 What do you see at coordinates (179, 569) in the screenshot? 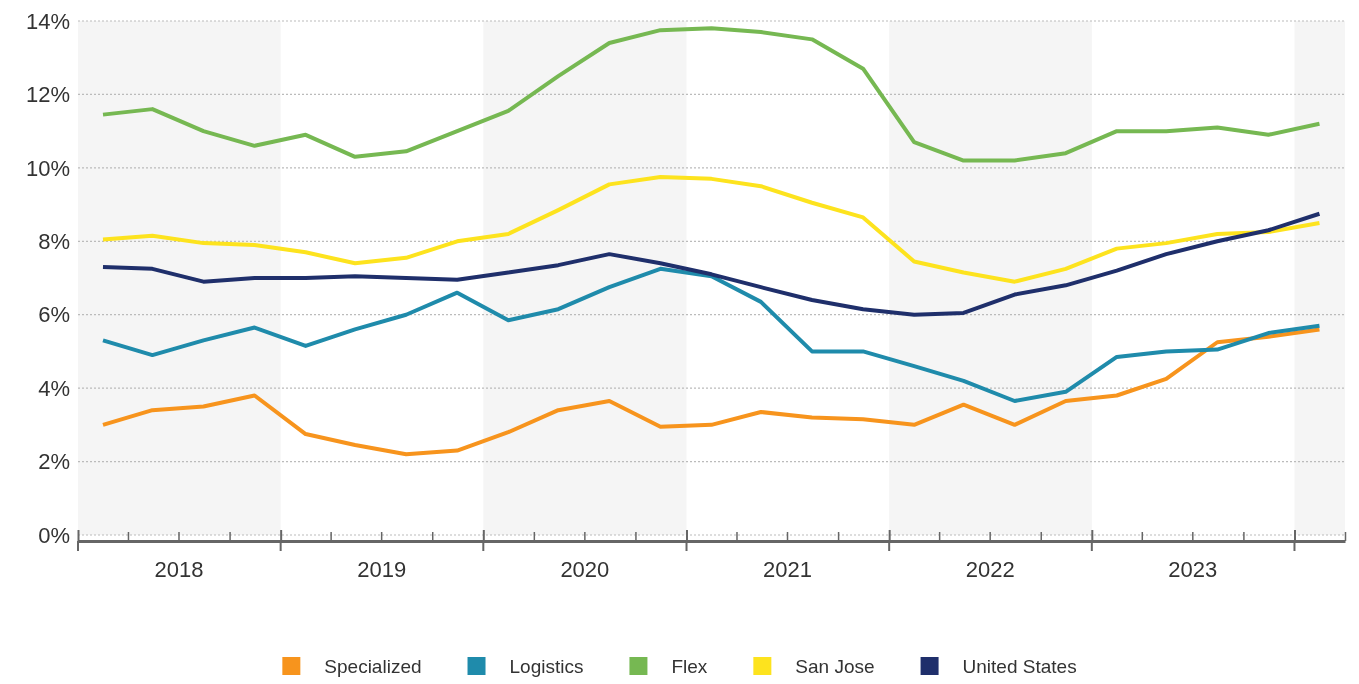
I see `x-tick-label: 2018` at bounding box center [179, 569].